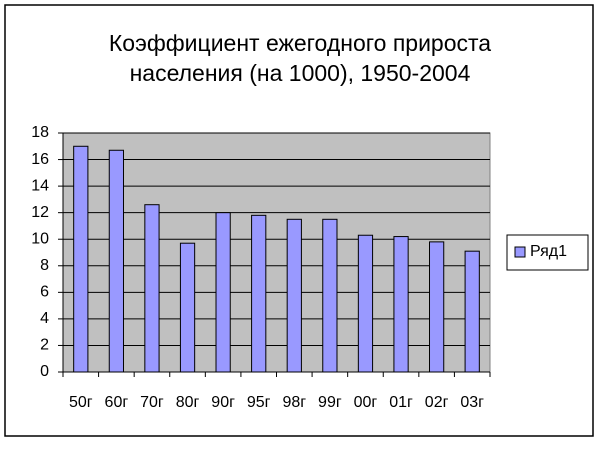  I want to click on y-tick-label: 6, so click(44, 292).